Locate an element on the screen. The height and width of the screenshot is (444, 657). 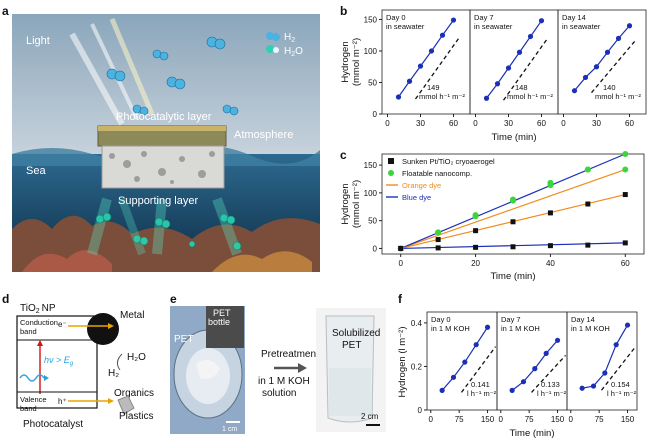
y-axis-label-line2: (mmol m⁻²) is located at coordinates (356, 204).